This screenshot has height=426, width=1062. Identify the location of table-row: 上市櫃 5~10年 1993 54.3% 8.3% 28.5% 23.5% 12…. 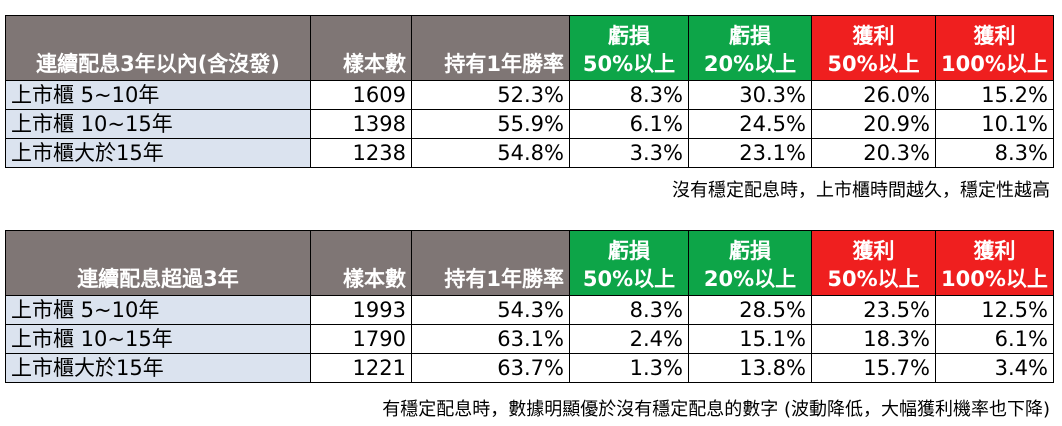
(529, 310).